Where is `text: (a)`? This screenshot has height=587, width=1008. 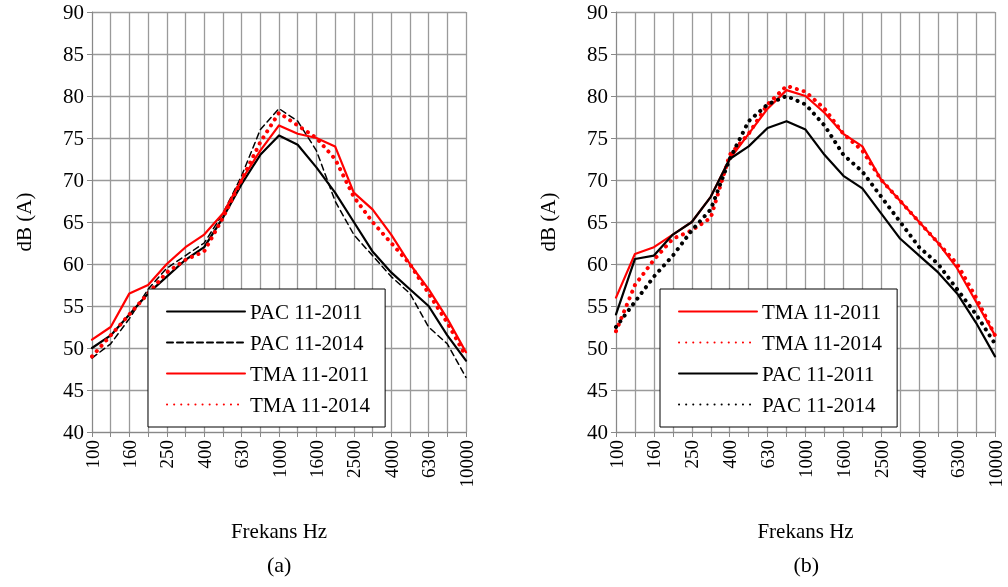
text: (a) is located at coordinates (279, 564).